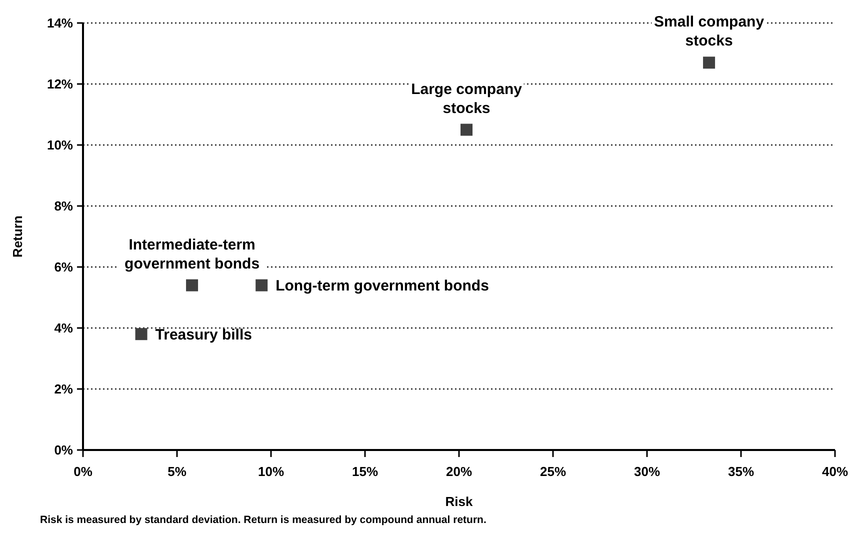  What do you see at coordinates (467, 98) in the screenshot?
I see `annotation: Large company stocks` at bounding box center [467, 98].